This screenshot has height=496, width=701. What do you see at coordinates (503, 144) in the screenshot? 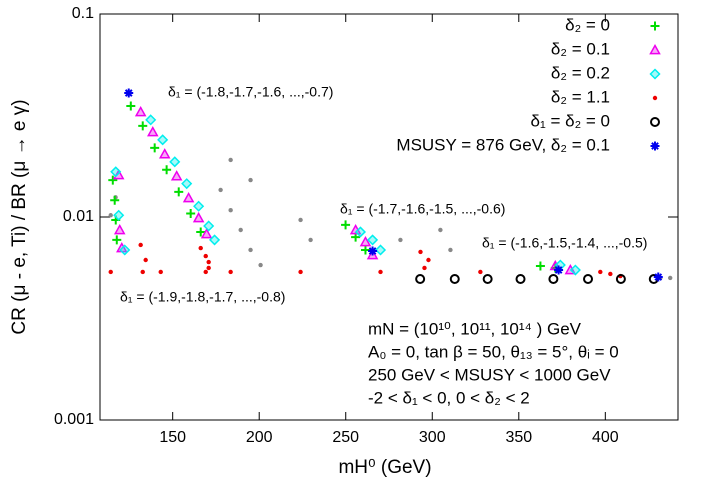
I see `legend-label: MSUSY = 876 GeV, δ₂ = 0.1` at bounding box center [503, 144].